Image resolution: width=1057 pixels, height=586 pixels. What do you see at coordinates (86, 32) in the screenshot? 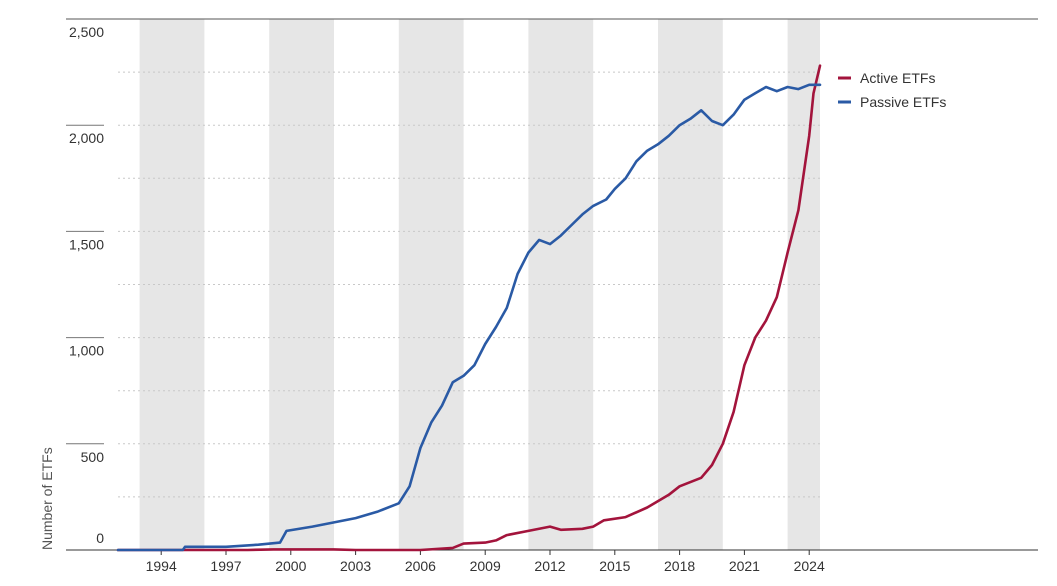
I see `y-tick-label: 2,500` at bounding box center [86, 32].